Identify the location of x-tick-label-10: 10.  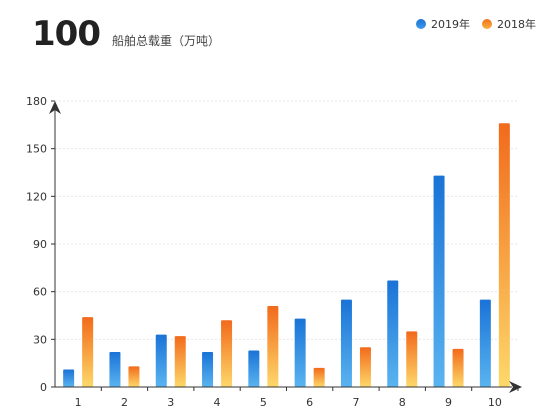
(495, 402).